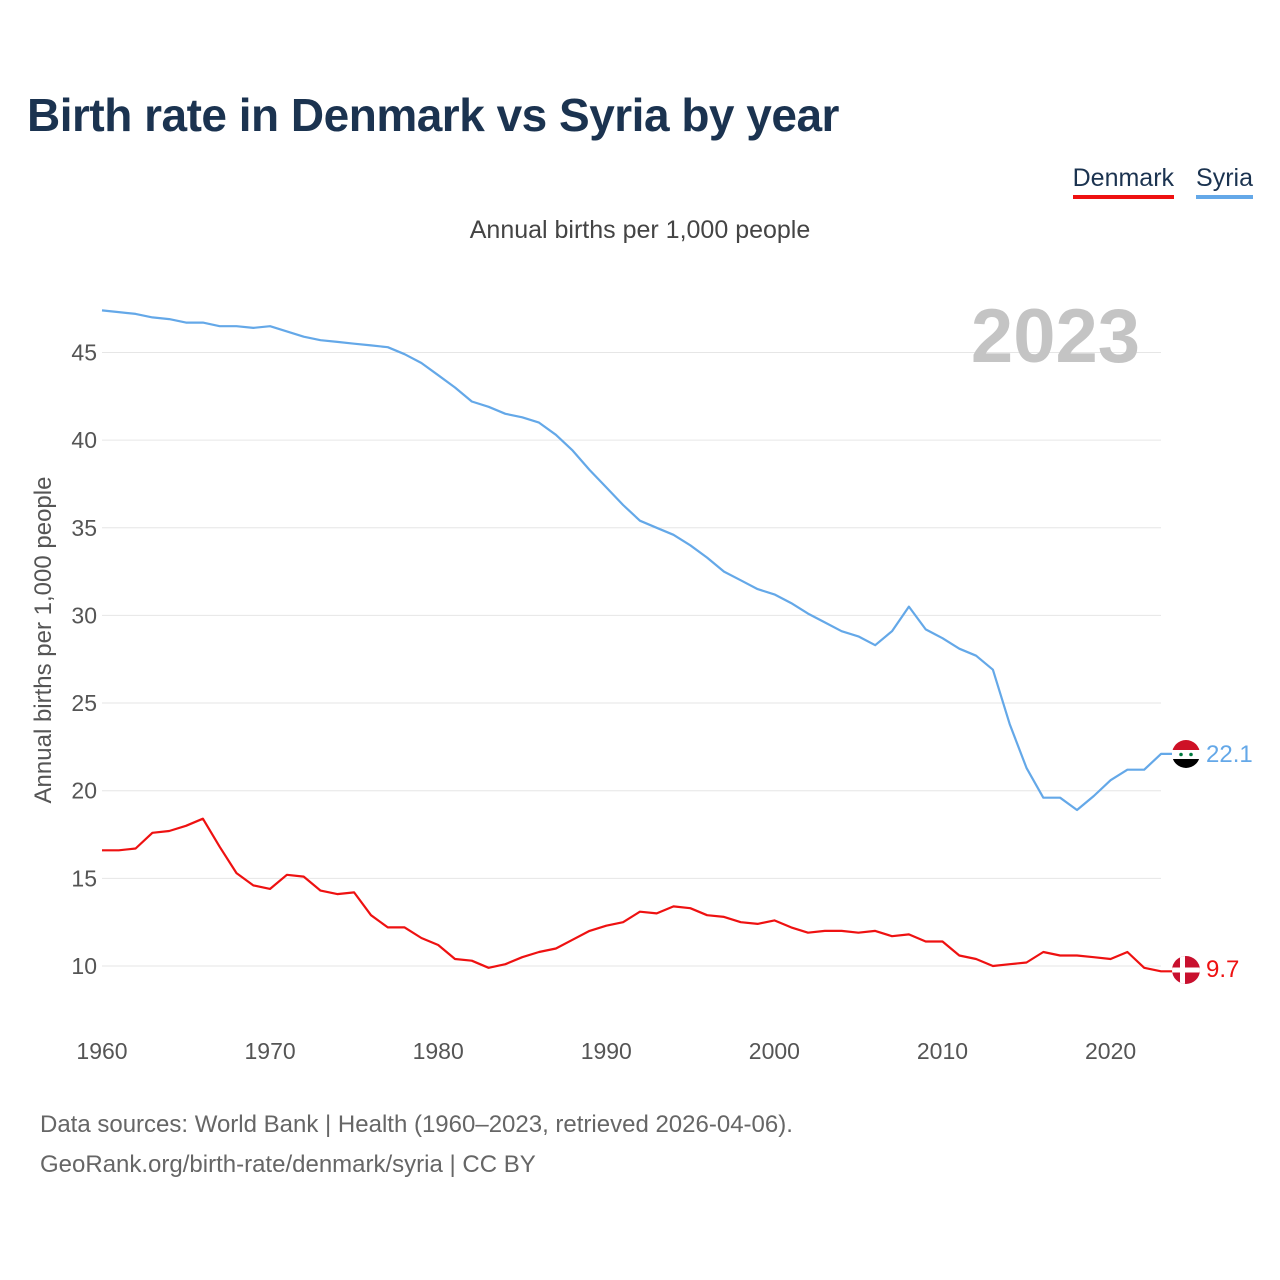  Describe the element at coordinates (942, 1051) in the screenshot. I see `x-tick-label: 2010` at that location.